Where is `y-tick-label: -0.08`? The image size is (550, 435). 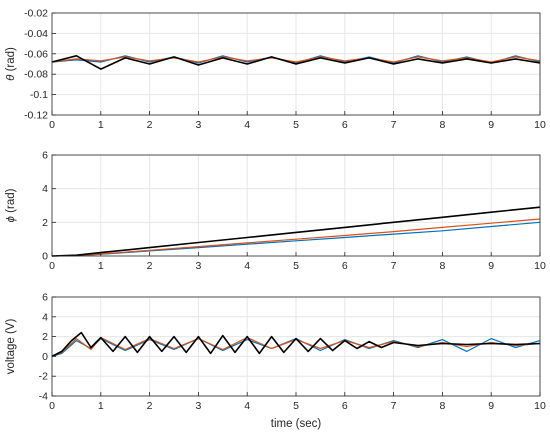
y-tick-label: -0.08 is located at coordinates (36, 75).